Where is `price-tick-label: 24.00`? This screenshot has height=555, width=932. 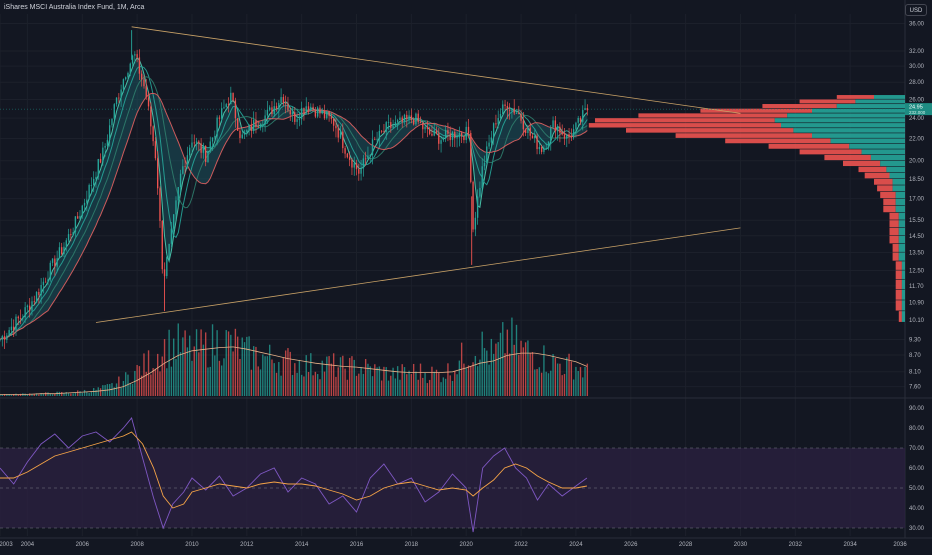
price-tick-label: 24.00 is located at coordinates (917, 119).